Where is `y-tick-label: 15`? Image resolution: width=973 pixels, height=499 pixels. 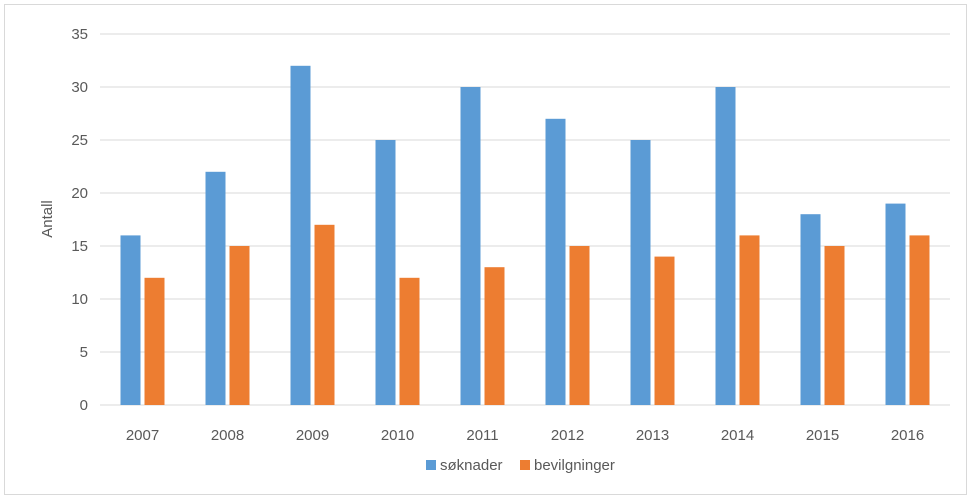 y-tick-label: 15 is located at coordinates (79, 246).